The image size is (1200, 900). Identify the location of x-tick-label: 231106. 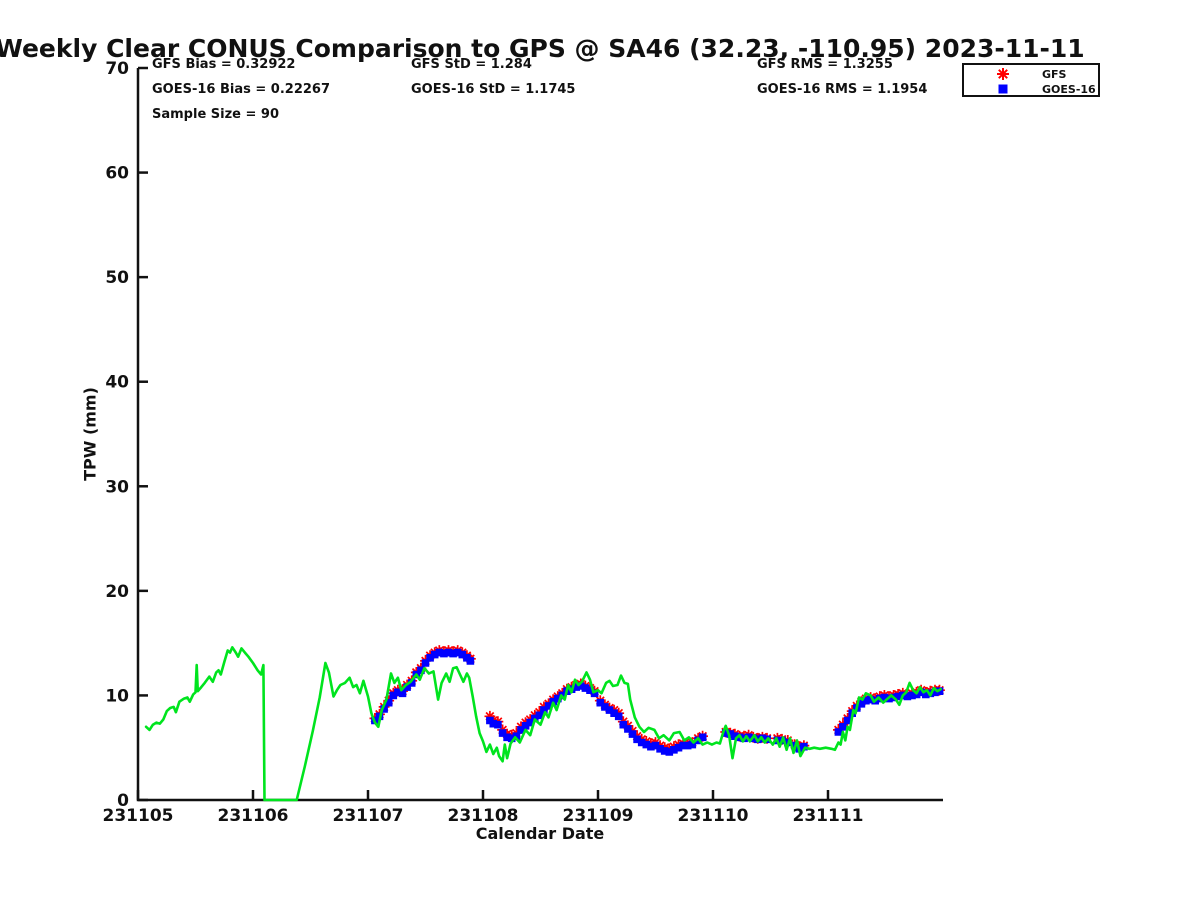
(253, 816).